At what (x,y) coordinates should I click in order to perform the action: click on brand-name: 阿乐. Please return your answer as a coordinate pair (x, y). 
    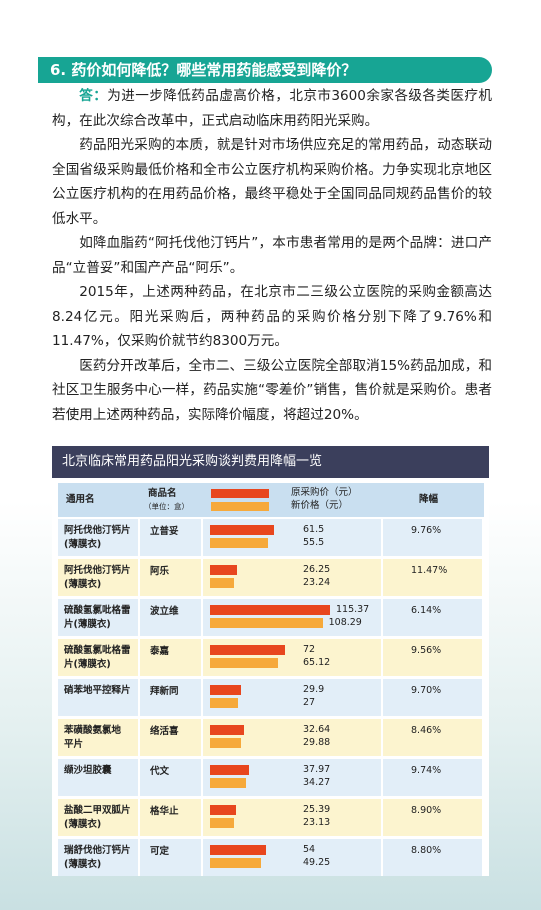
    Looking at the image, I should click on (160, 571).